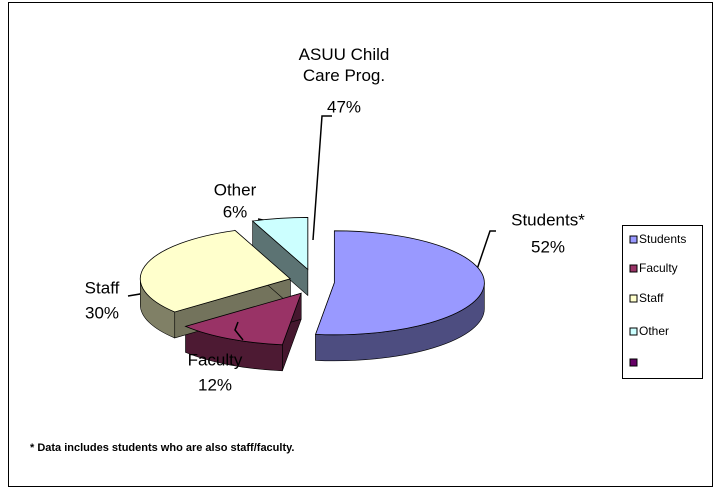 The image size is (721, 489). I want to click on annotation-text: ASUU Child Care Prog., so click(344, 65).